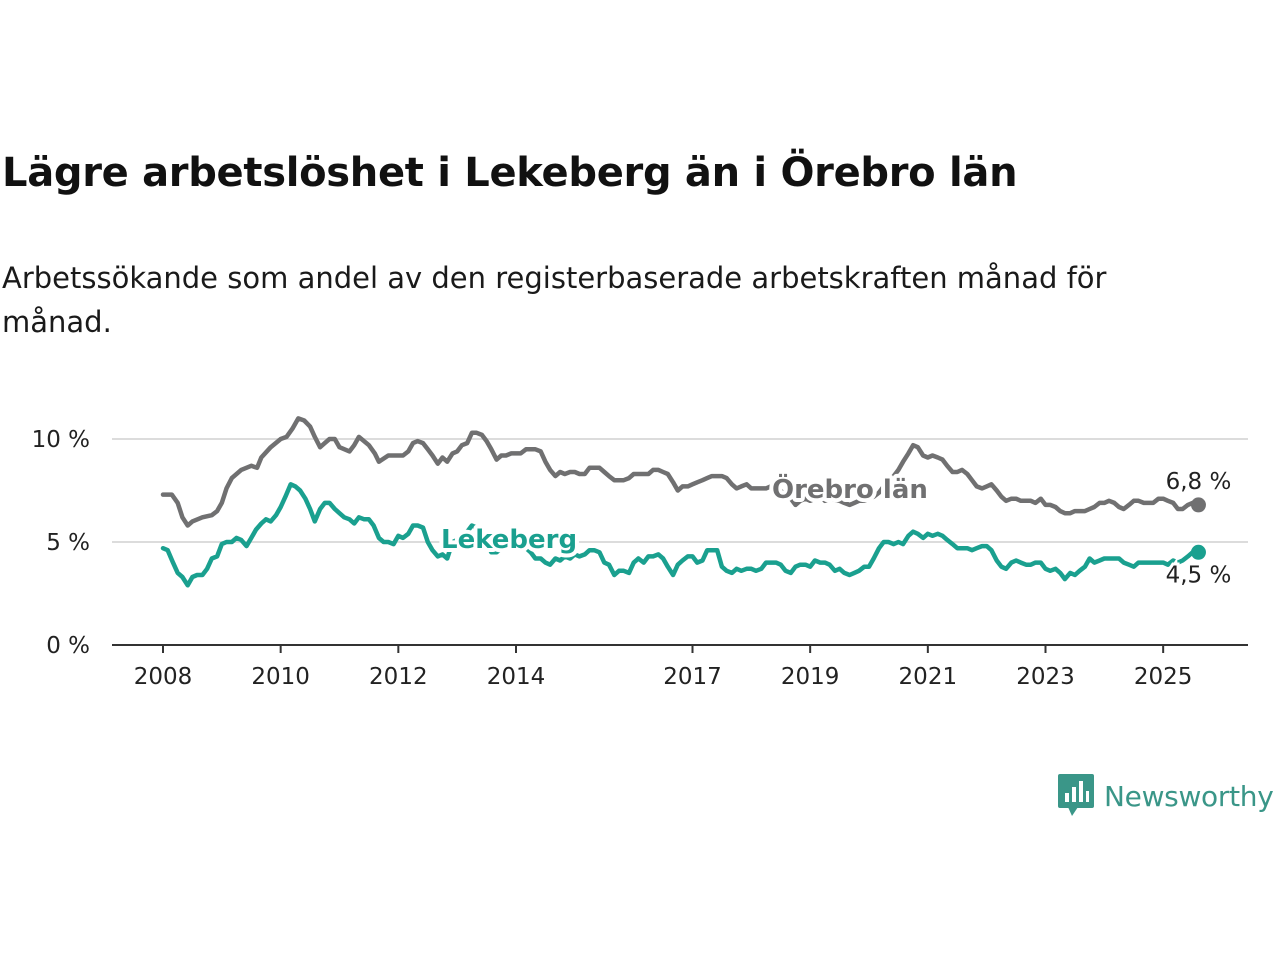 This screenshot has height=960, width=1280. Describe the element at coordinates (1076, 795) in the screenshot. I see `newsworthy-logo-icon` at that location.